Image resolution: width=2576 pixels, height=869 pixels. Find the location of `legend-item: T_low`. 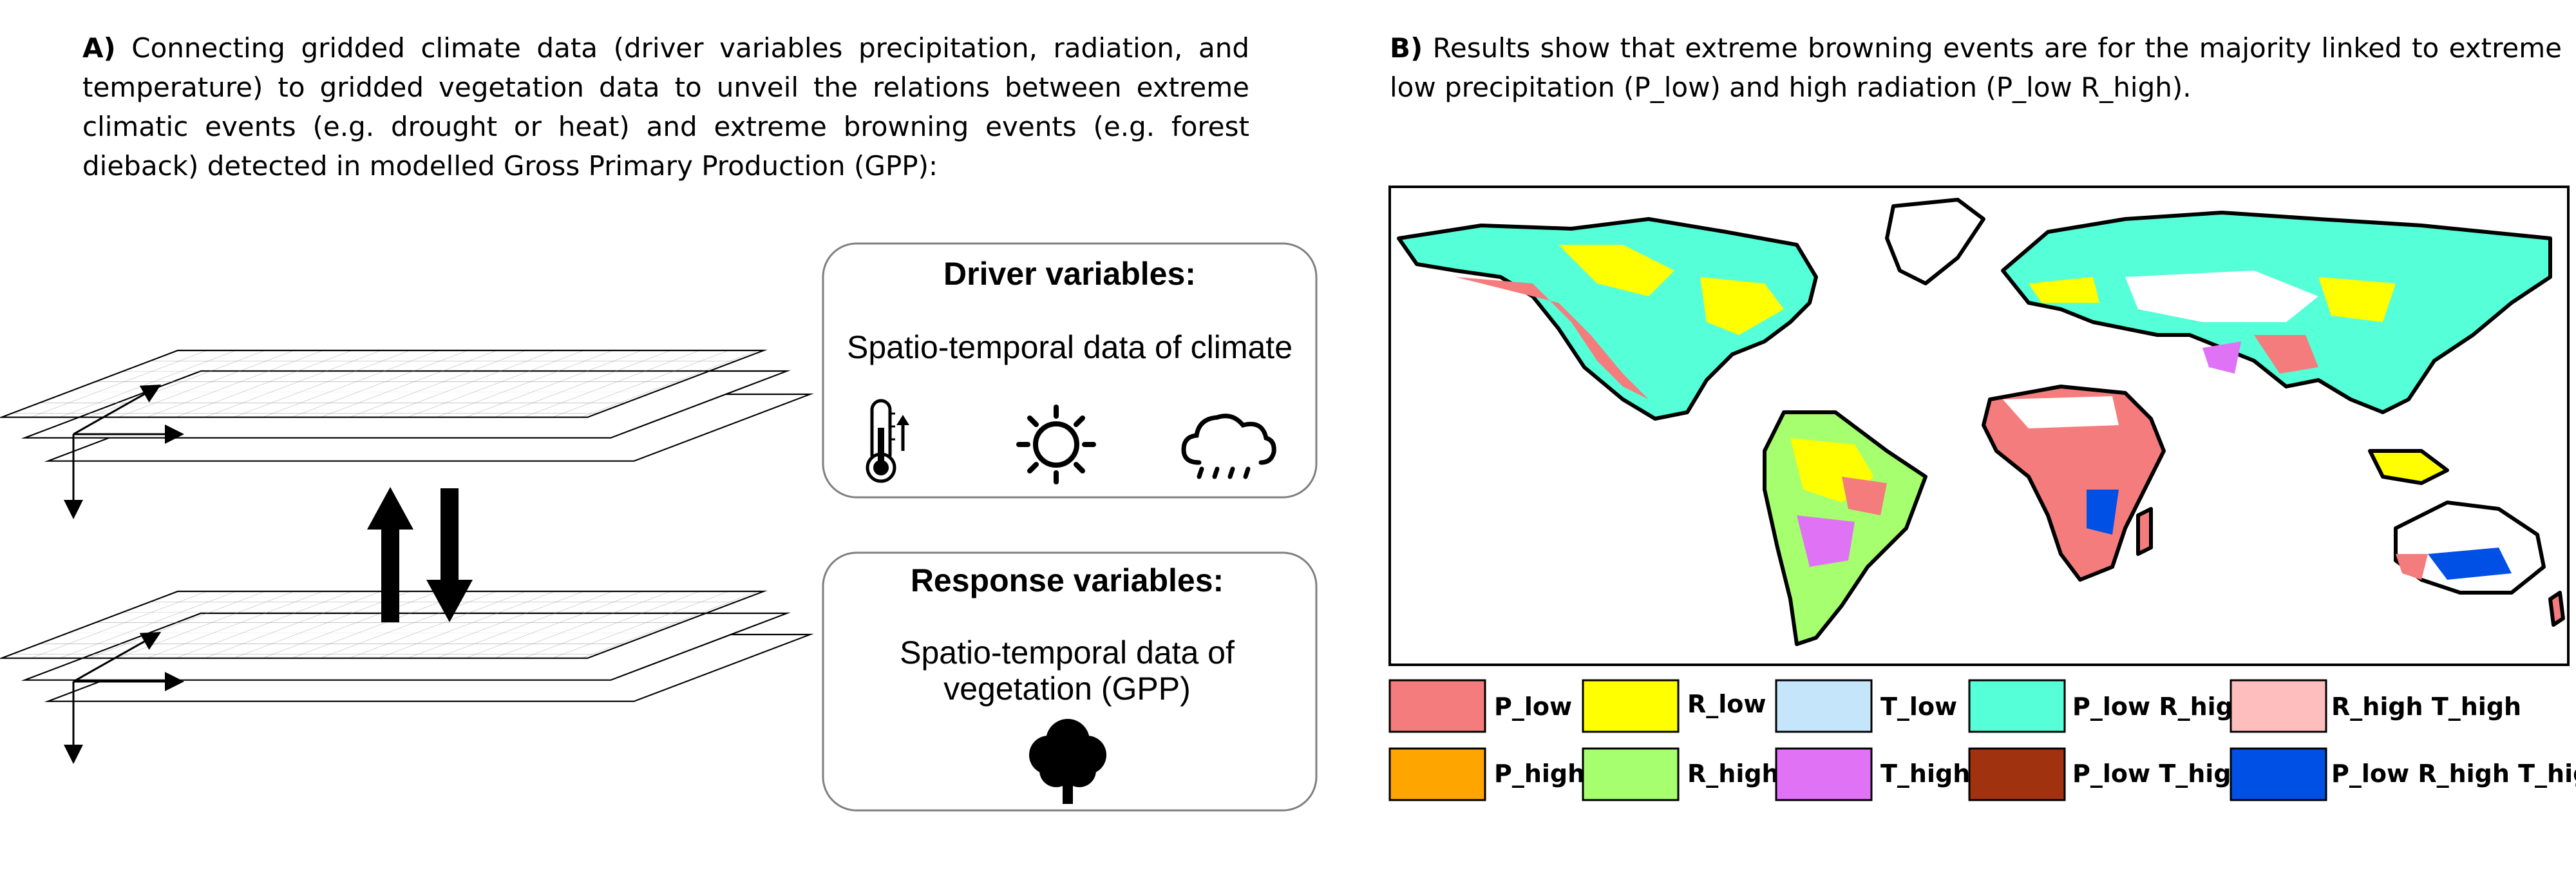

legend-item: T_low is located at coordinates (1866, 706).